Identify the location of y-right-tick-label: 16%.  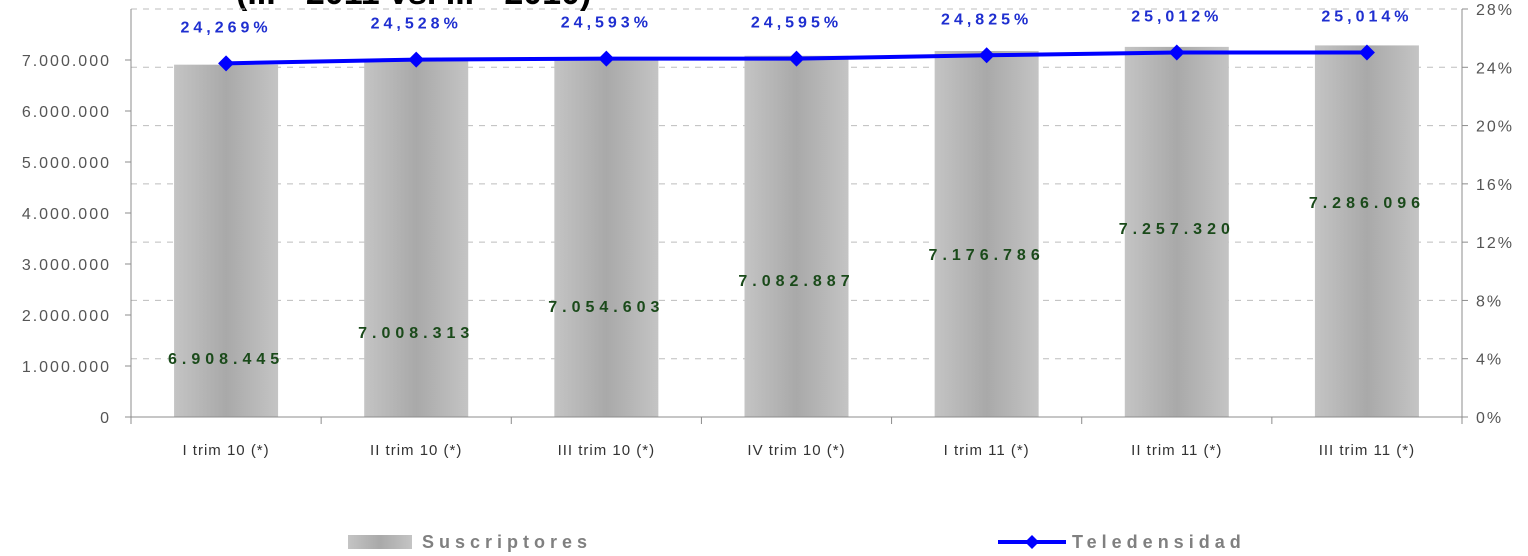
(1495, 185).